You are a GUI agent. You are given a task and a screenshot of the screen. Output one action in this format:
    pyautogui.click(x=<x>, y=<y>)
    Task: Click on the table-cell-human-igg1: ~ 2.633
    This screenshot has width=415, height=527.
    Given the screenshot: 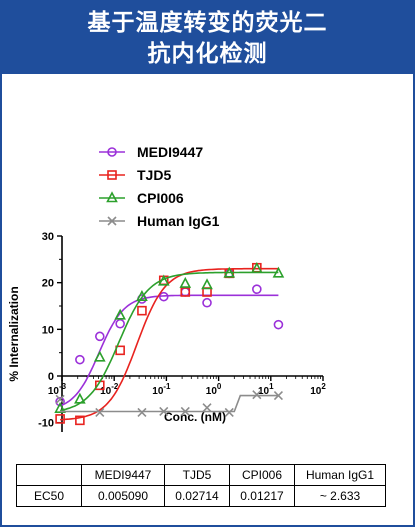 What is the action you would take?
    pyautogui.click(x=340, y=496)
    